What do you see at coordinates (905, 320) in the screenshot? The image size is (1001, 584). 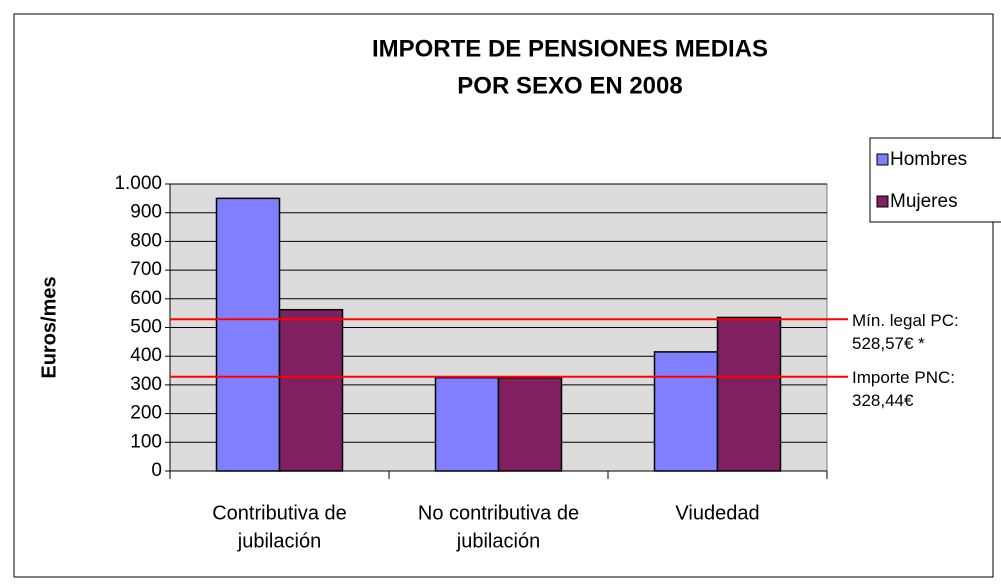 I see `reference-label: Mín. legal PC:` at bounding box center [905, 320].